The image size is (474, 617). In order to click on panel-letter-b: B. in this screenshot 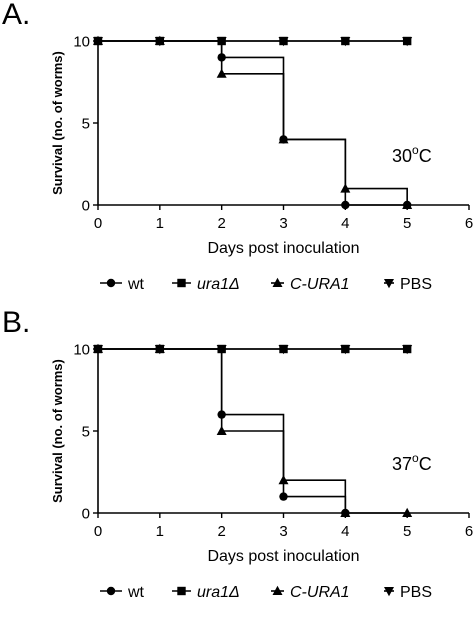, I will do `click(16, 322)`.